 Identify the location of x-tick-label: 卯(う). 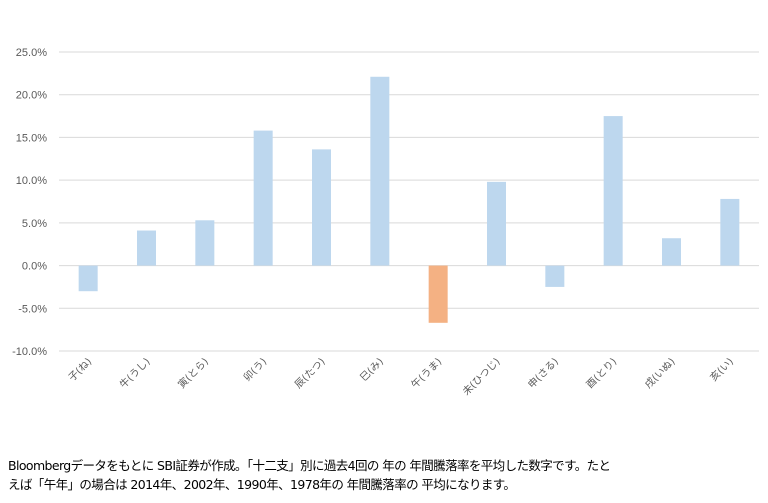
(255, 370).